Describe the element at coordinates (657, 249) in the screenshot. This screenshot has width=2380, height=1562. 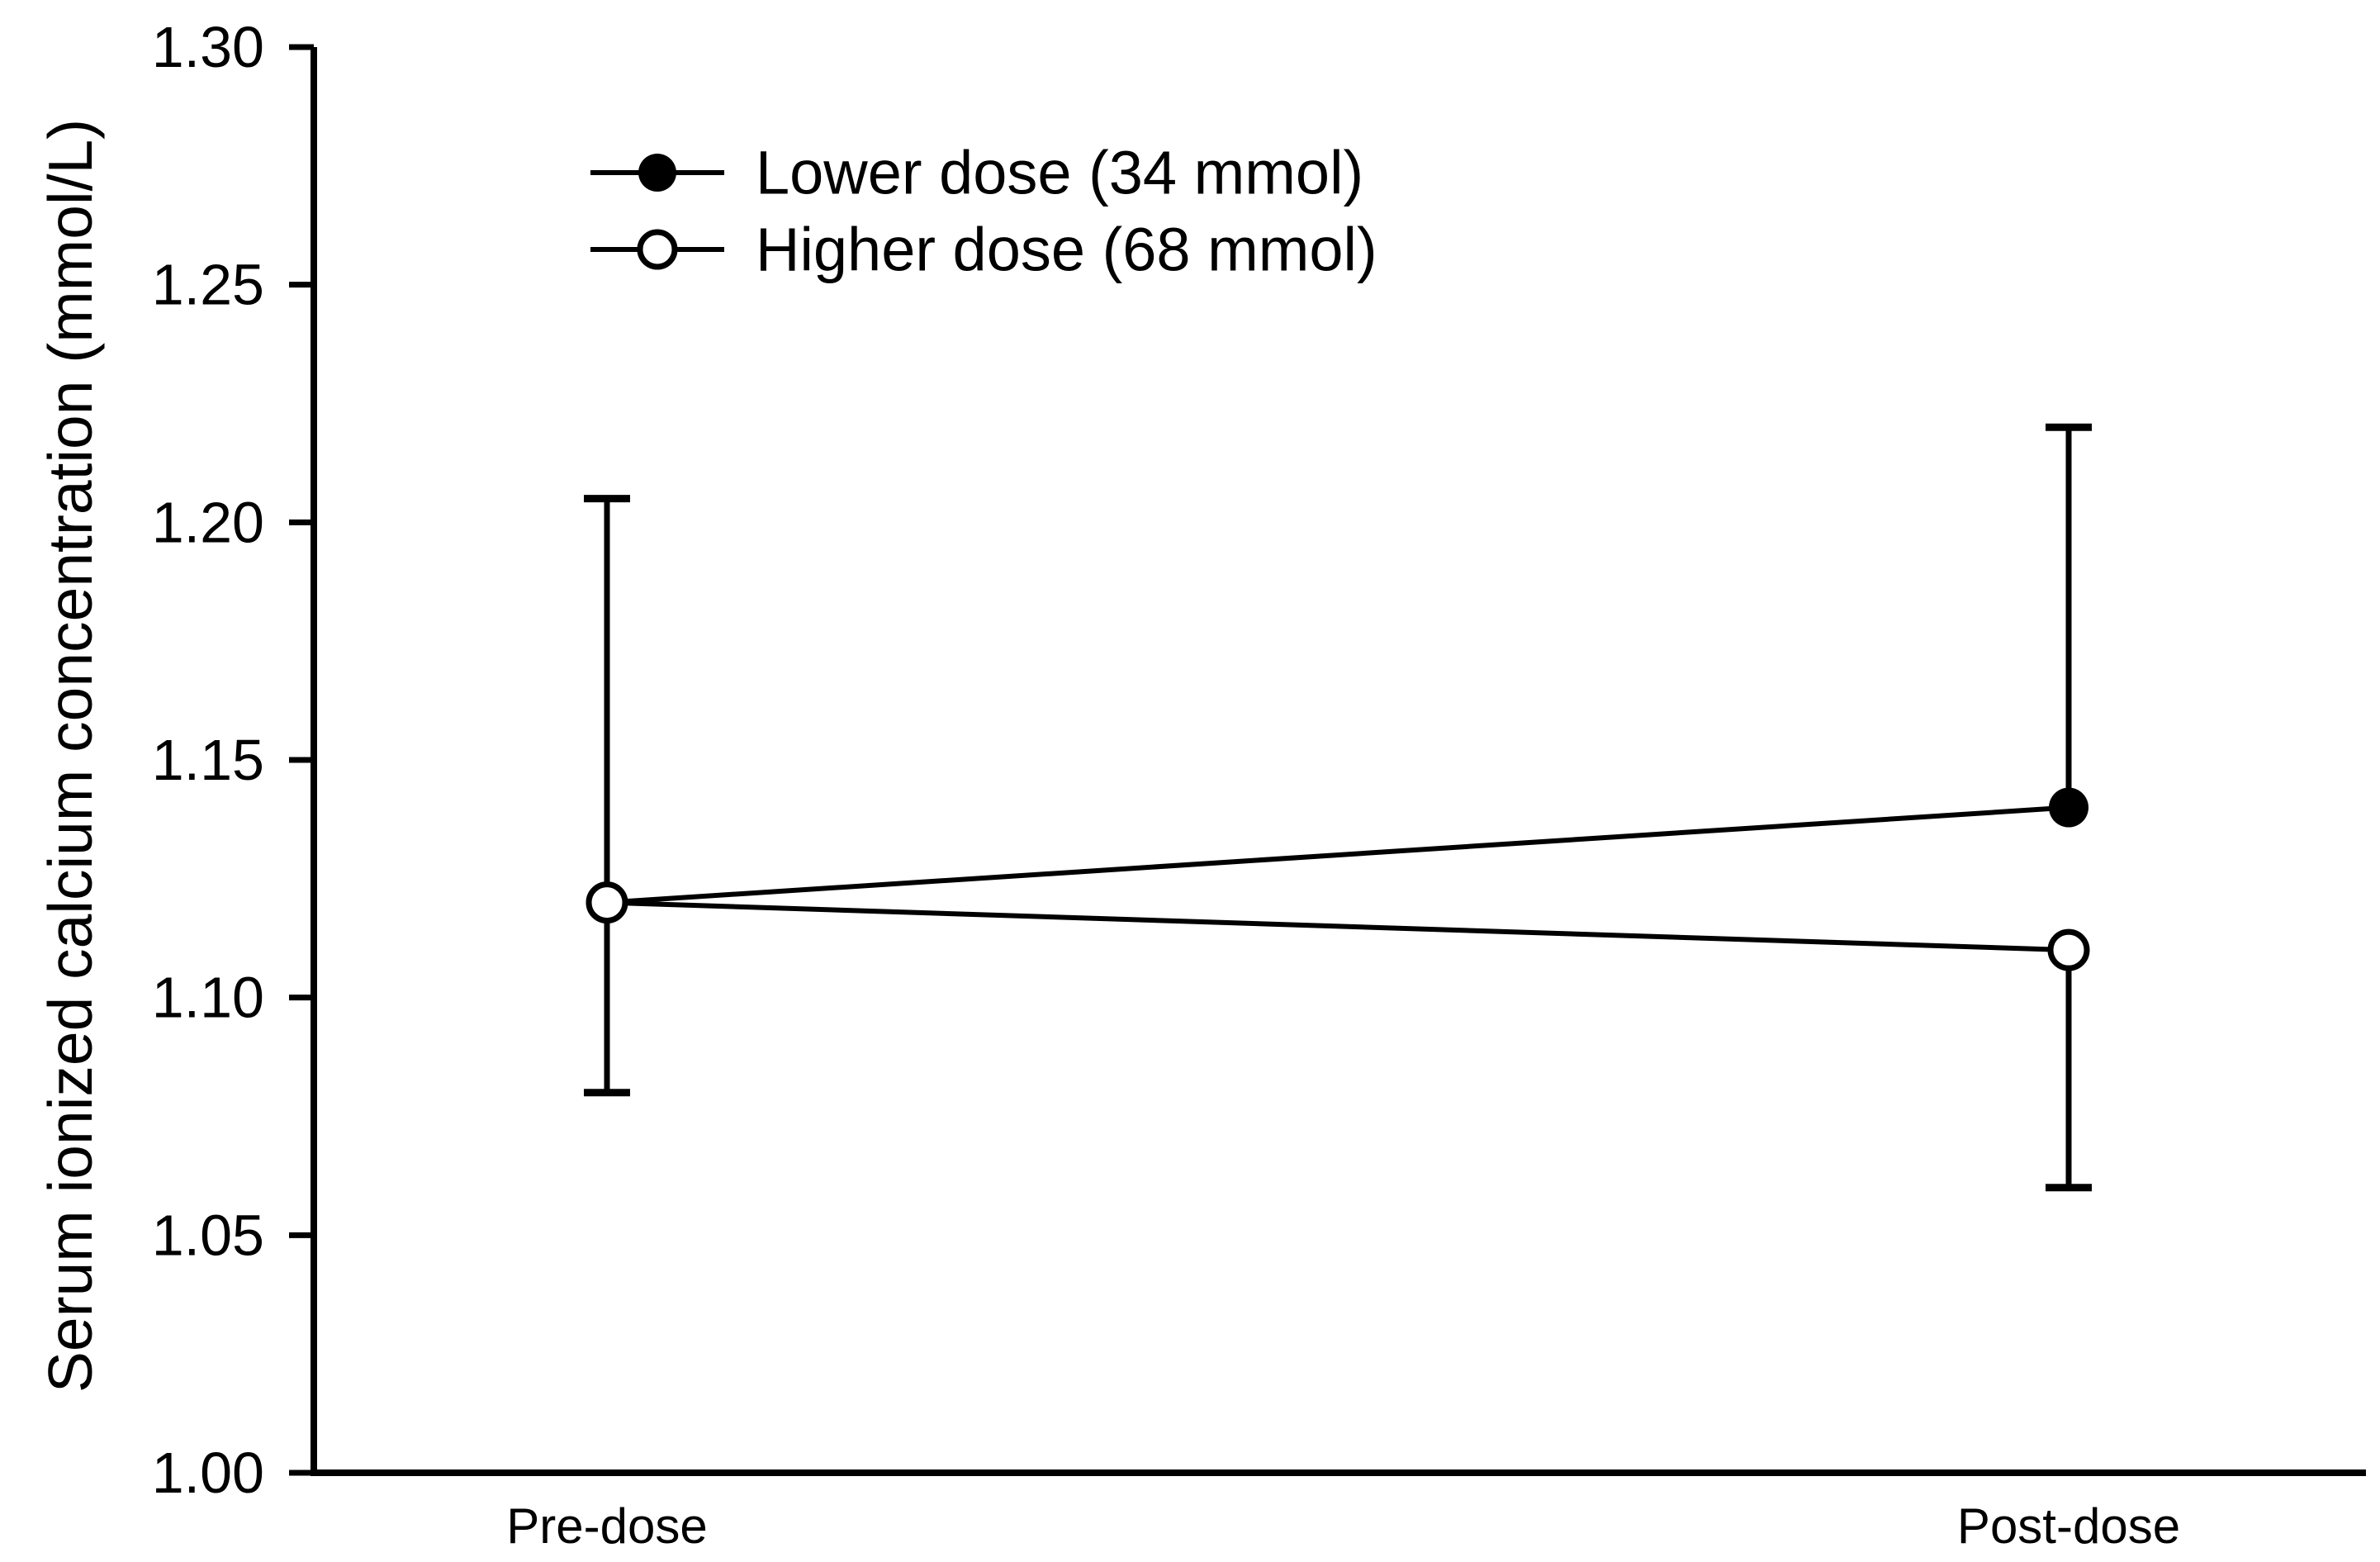
I see `legend-marker-open` at that location.